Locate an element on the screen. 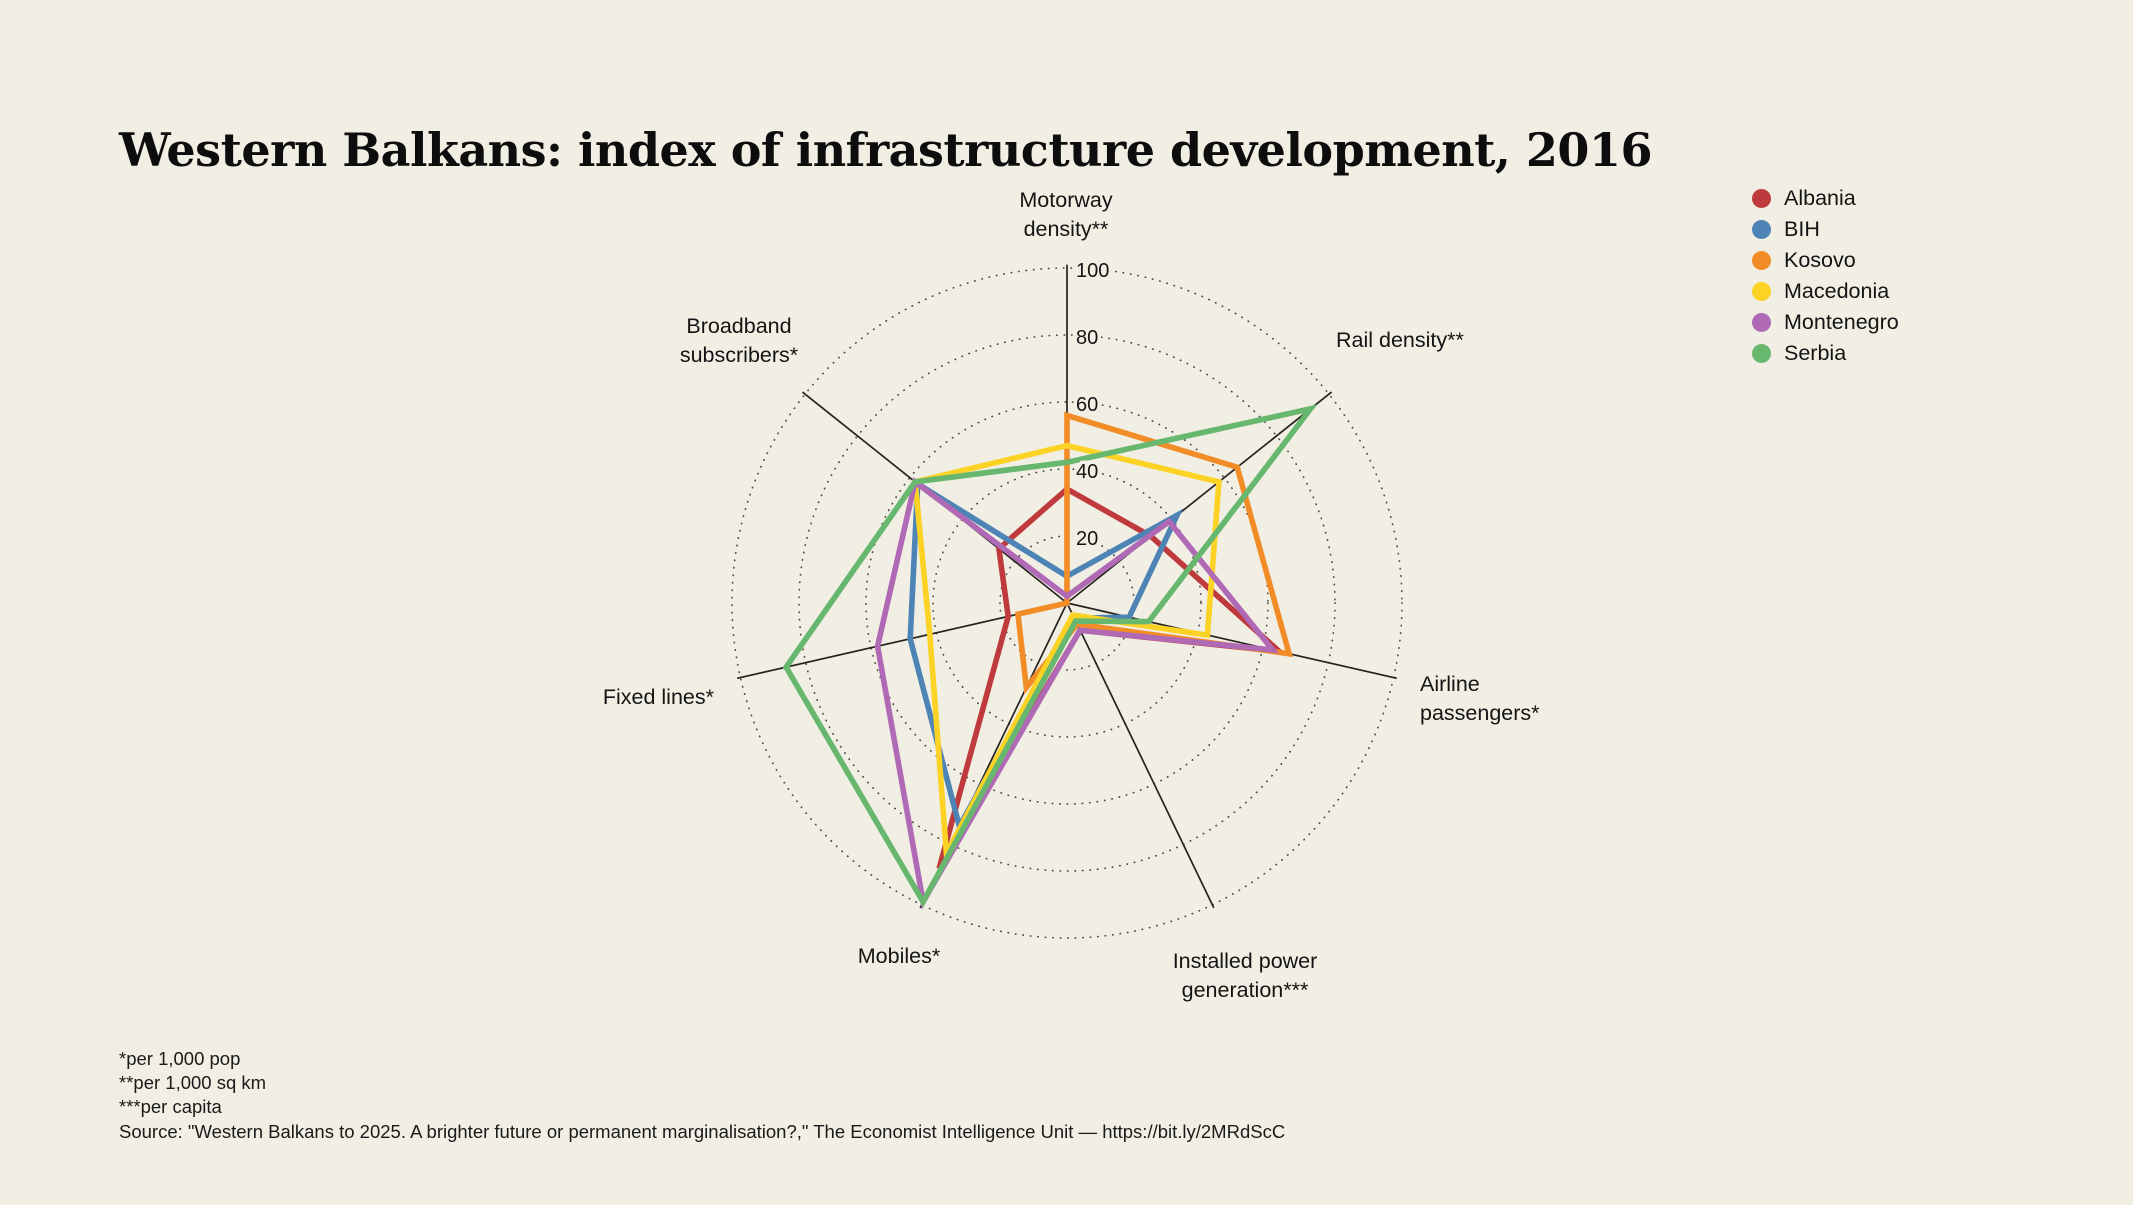 Image resolution: width=2133 pixels, height=1205 pixels. legend-item: Macedonia is located at coordinates (1825, 291).